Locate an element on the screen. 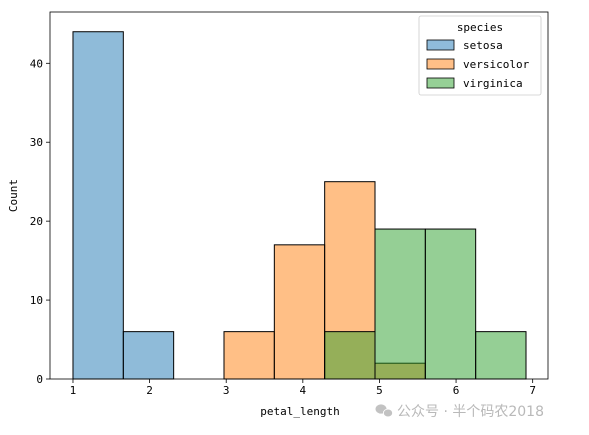 The image size is (589, 435). y-tick-label: 0 is located at coordinates (39, 379).